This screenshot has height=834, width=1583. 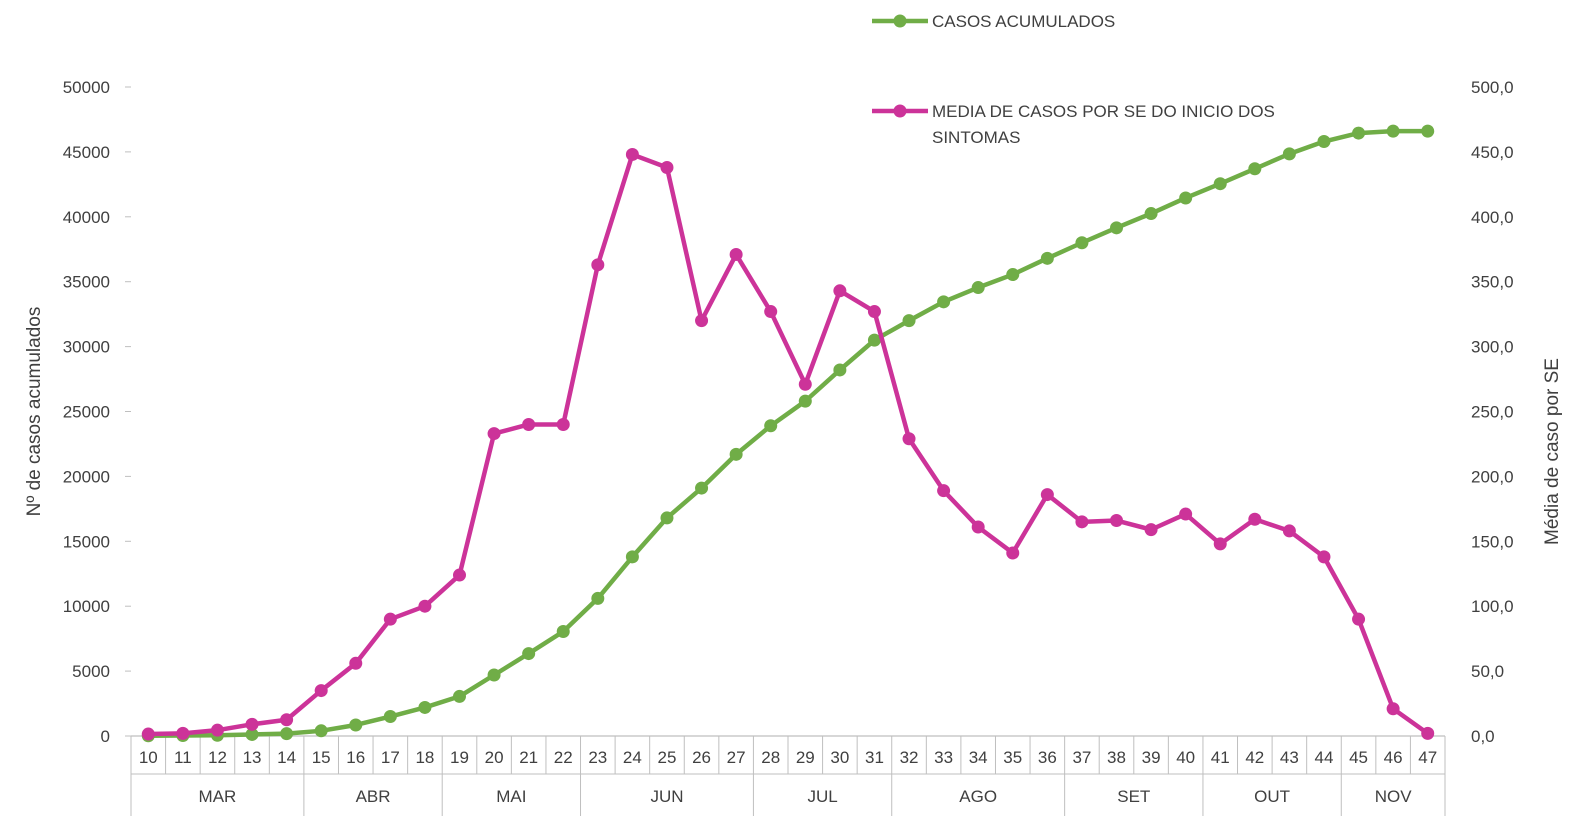 I want to click on x-tick-label: 29, so click(x=805, y=757).